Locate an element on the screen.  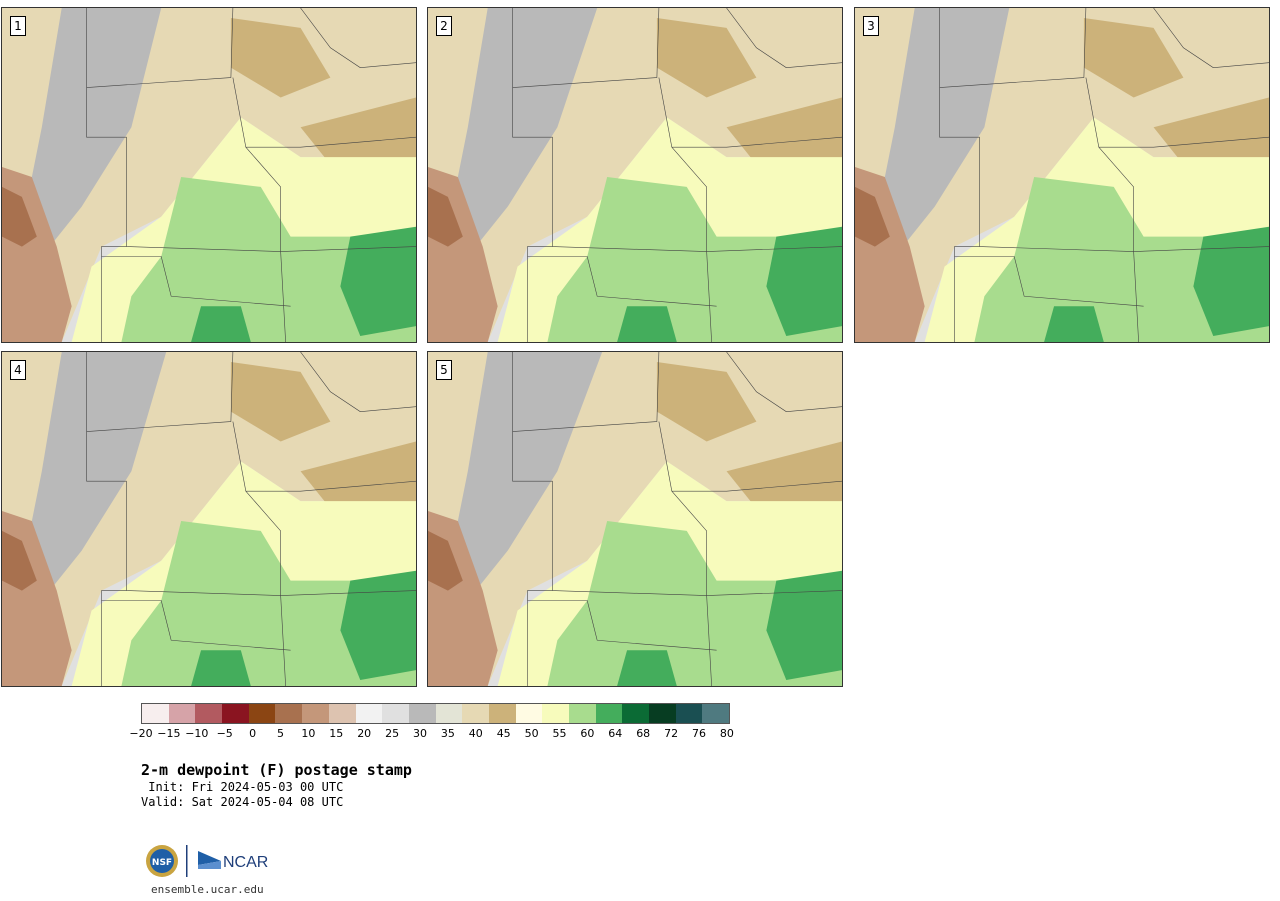
ncar-text: NCAR is located at coordinates (245, 862).